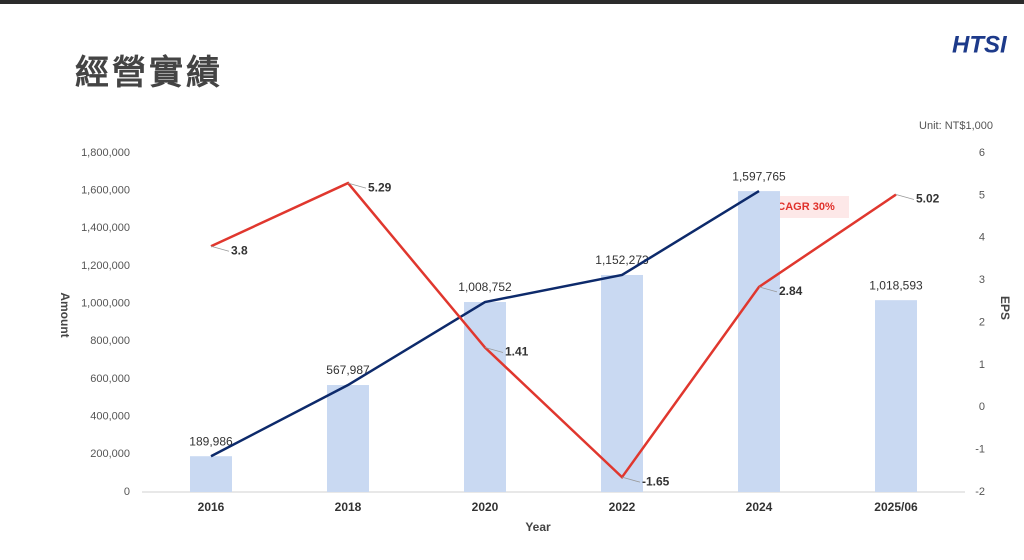  What do you see at coordinates (348, 370) in the screenshot?
I see `value-label: 567,987` at bounding box center [348, 370].